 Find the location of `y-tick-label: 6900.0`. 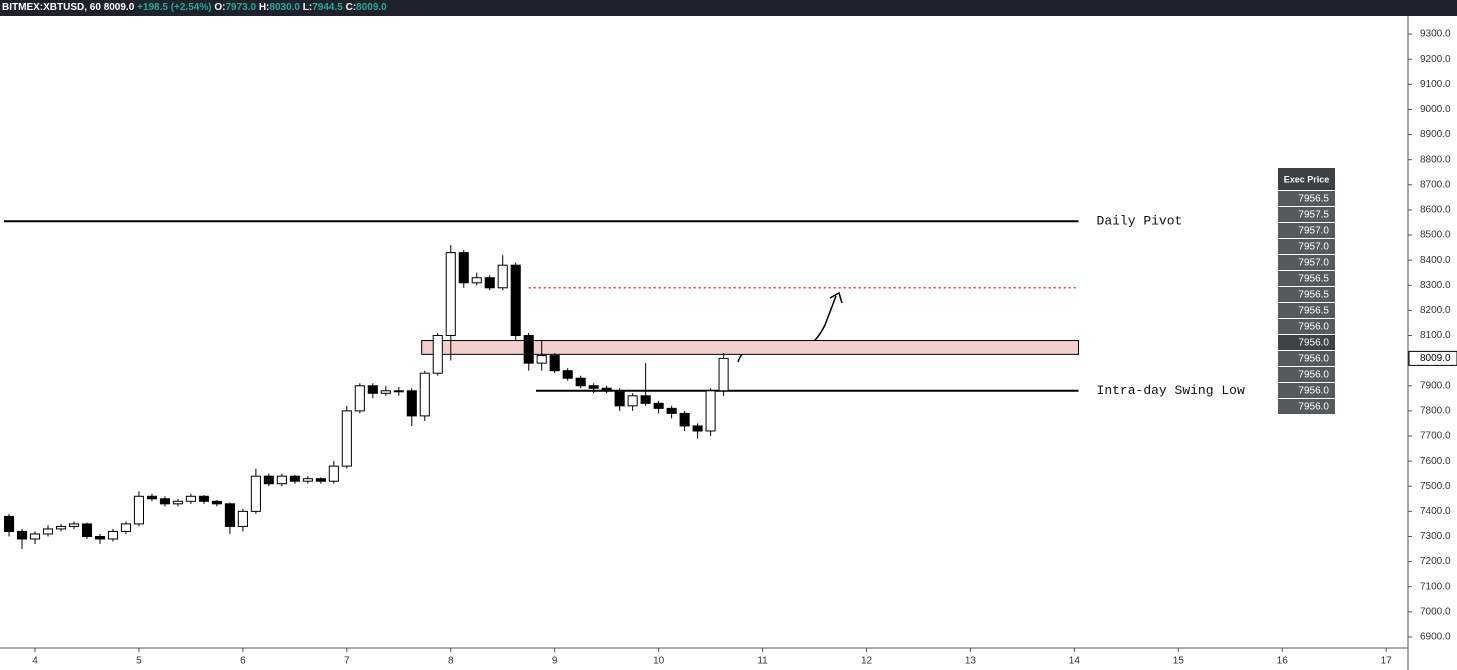

y-tick-label: 6900.0 is located at coordinates (1435, 637).